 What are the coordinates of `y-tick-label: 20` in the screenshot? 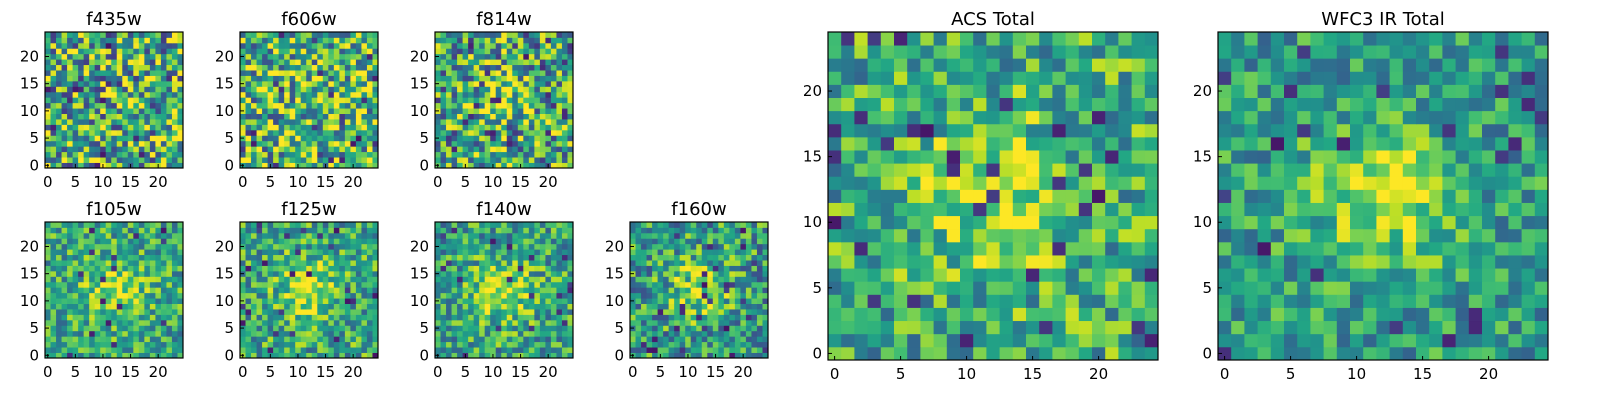 It's located at (29, 246).